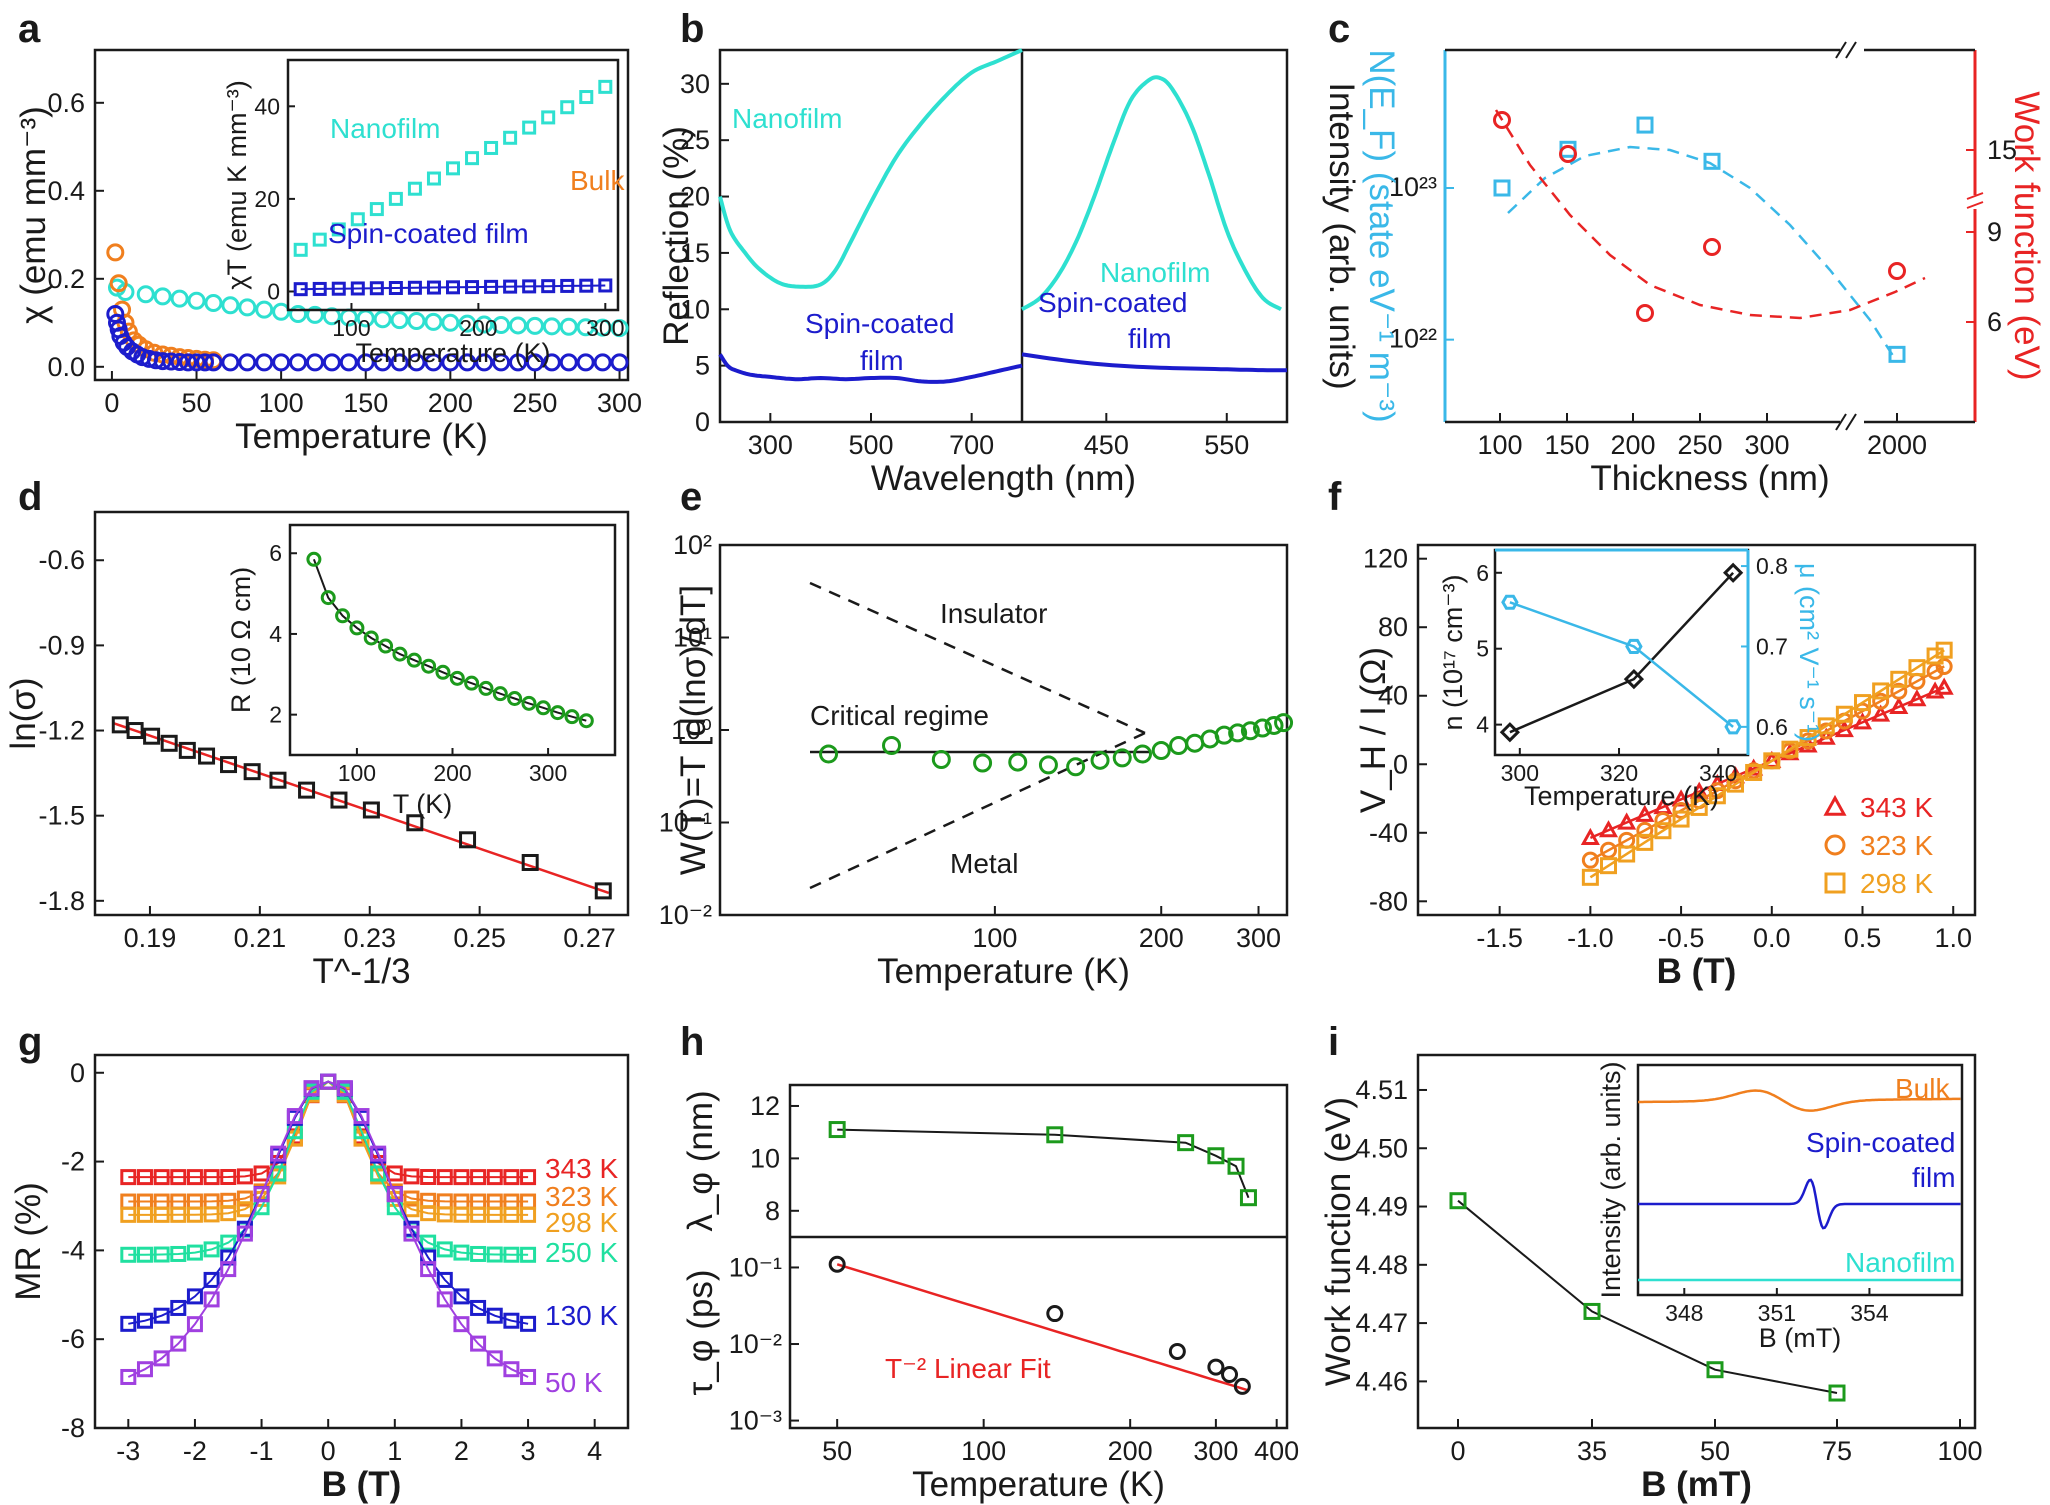  What do you see at coordinates (605, 328) in the screenshot?
I see `inset-x-tick-label: 300` at bounding box center [605, 328].